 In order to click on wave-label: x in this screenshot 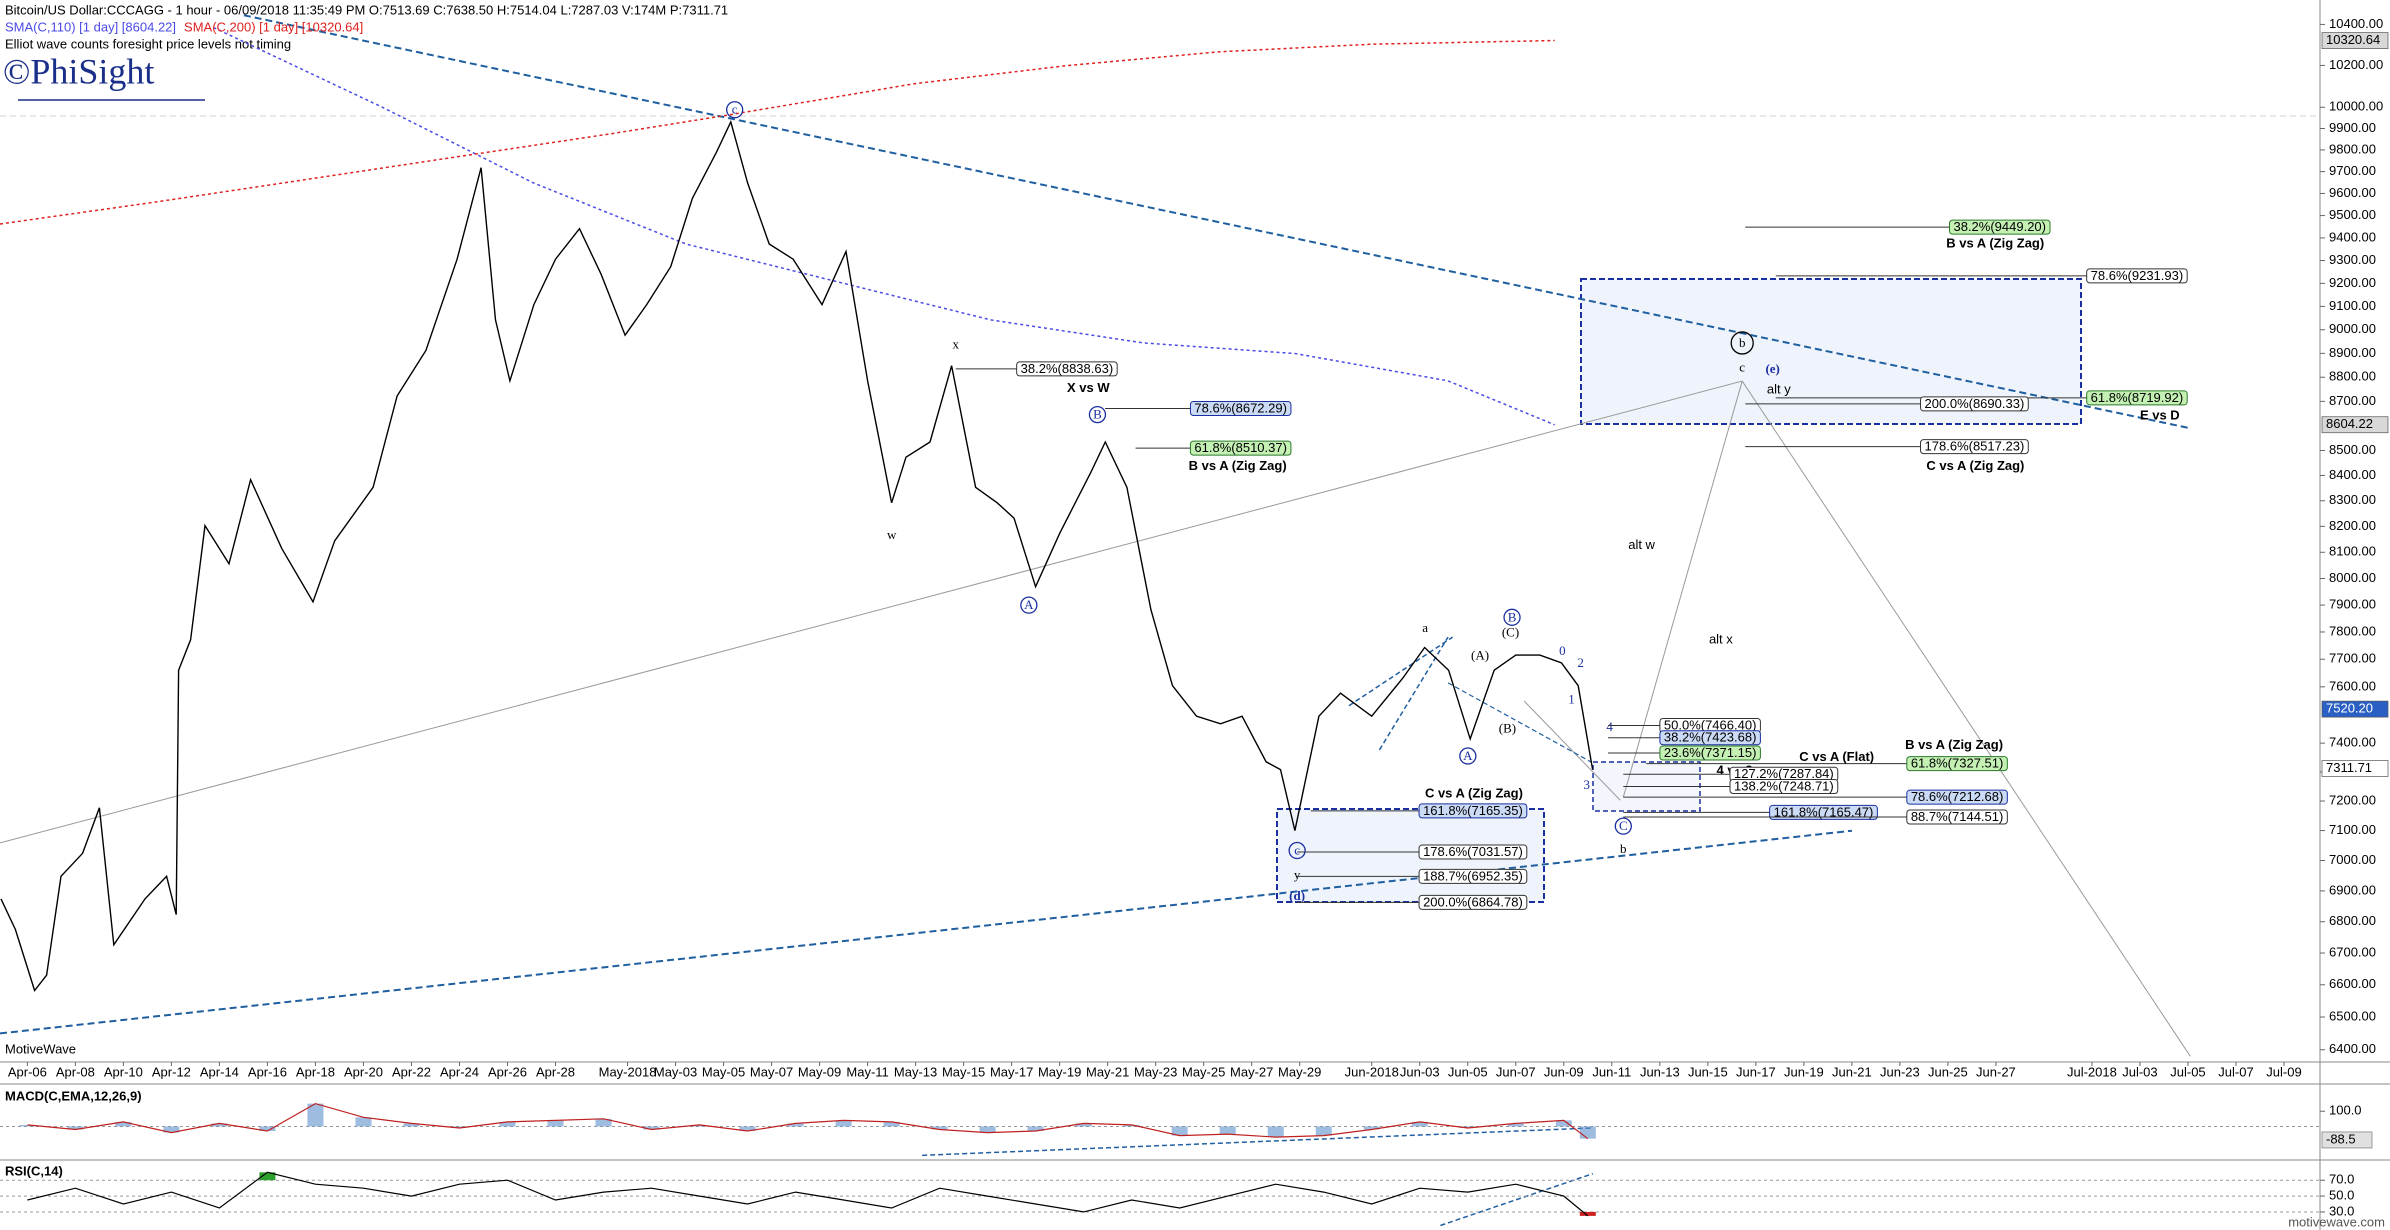, I will do `click(955, 343)`.